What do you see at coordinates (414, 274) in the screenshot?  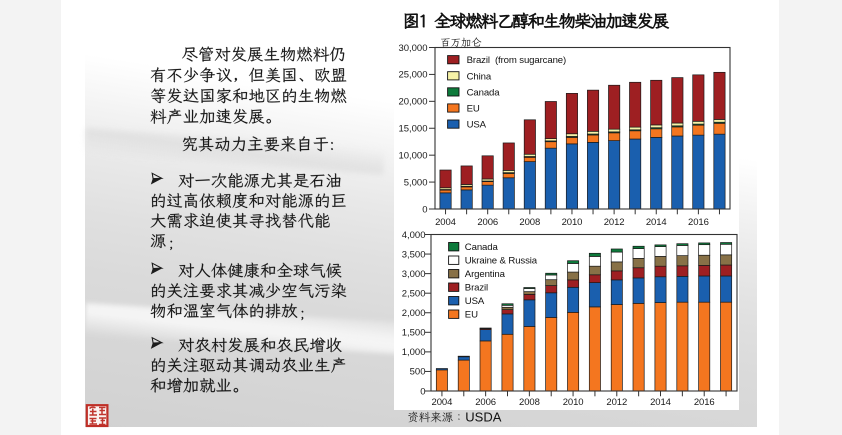 I see `svg-text: 3,000` at bounding box center [414, 274].